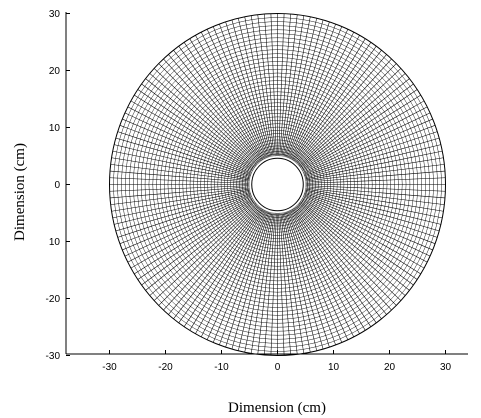 The width and height of the screenshot is (481, 418). I want to click on mesh-ring, so click(277, 184).